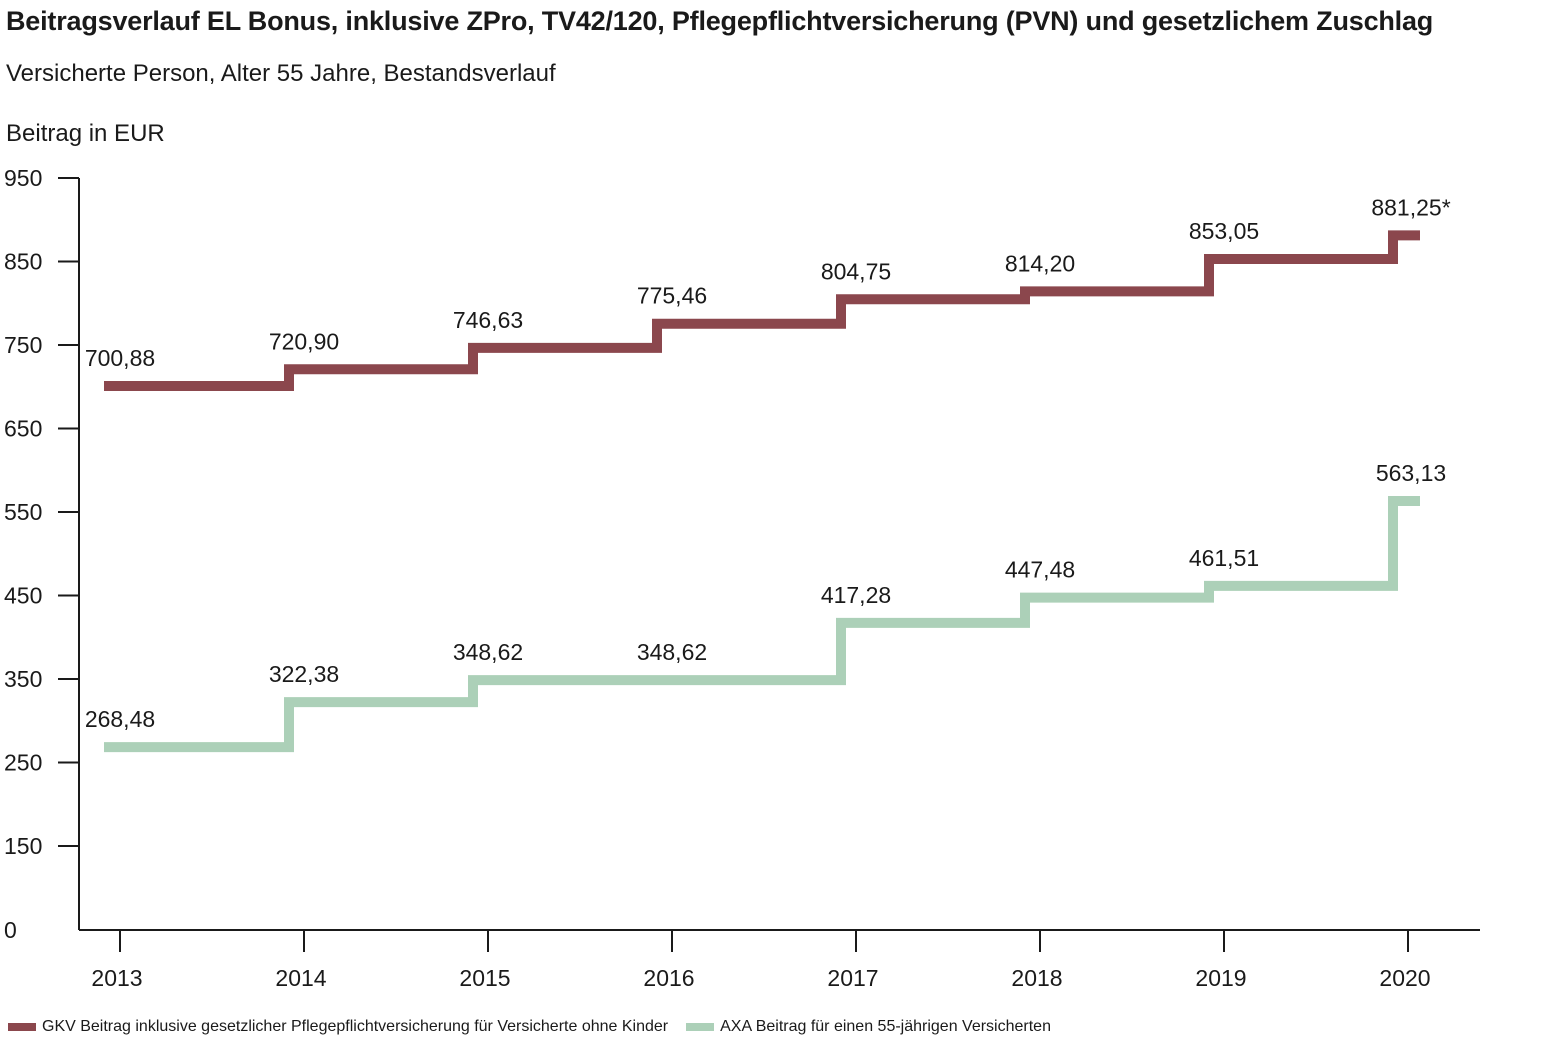 This screenshot has width=1562, height=1060. Describe the element at coordinates (23, 262) in the screenshot. I see `y-tick-label: 850` at that location.